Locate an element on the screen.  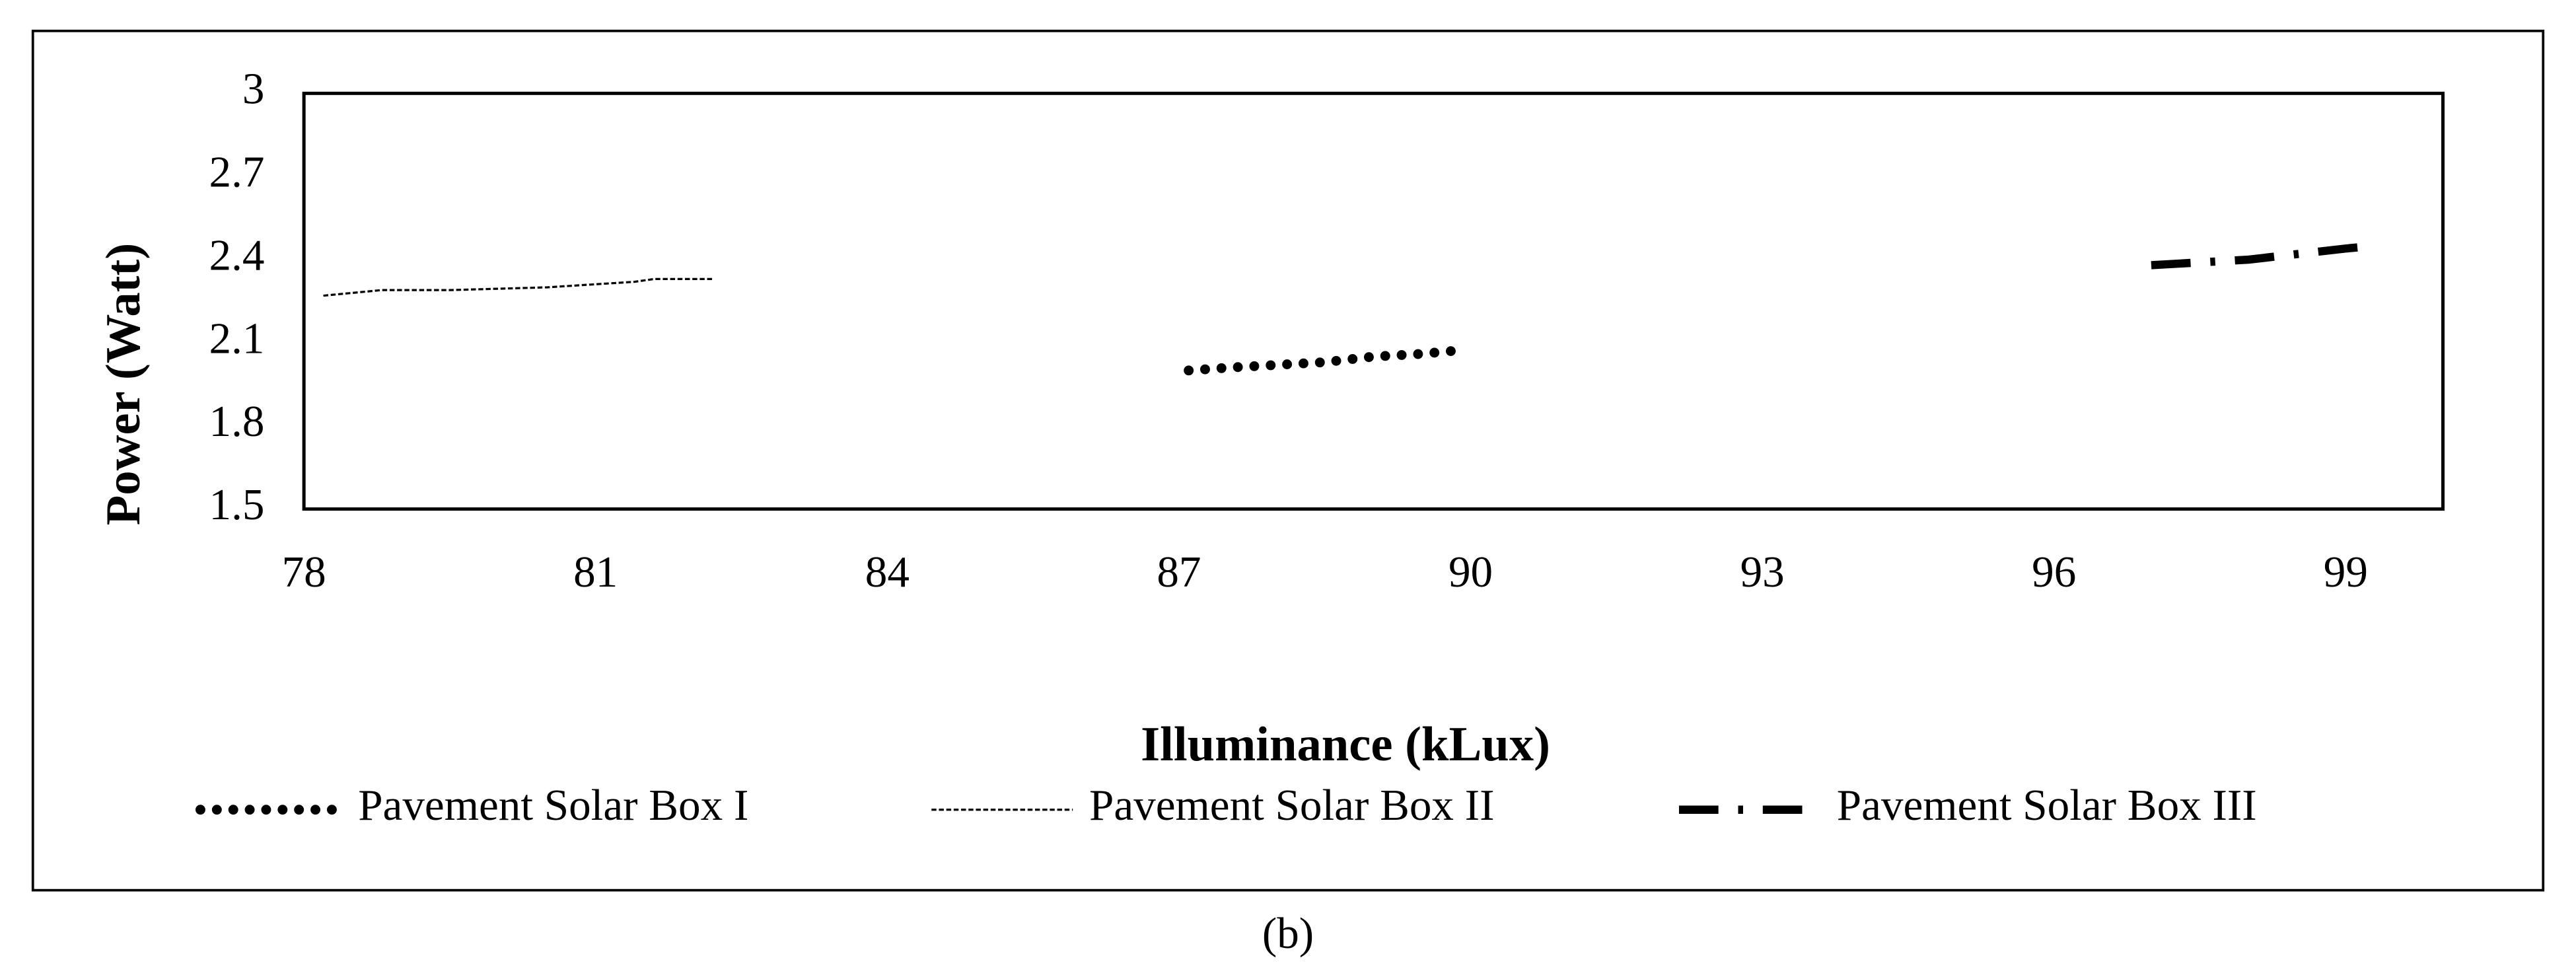
x-tick-label: 81 is located at coordinates (595, 572).